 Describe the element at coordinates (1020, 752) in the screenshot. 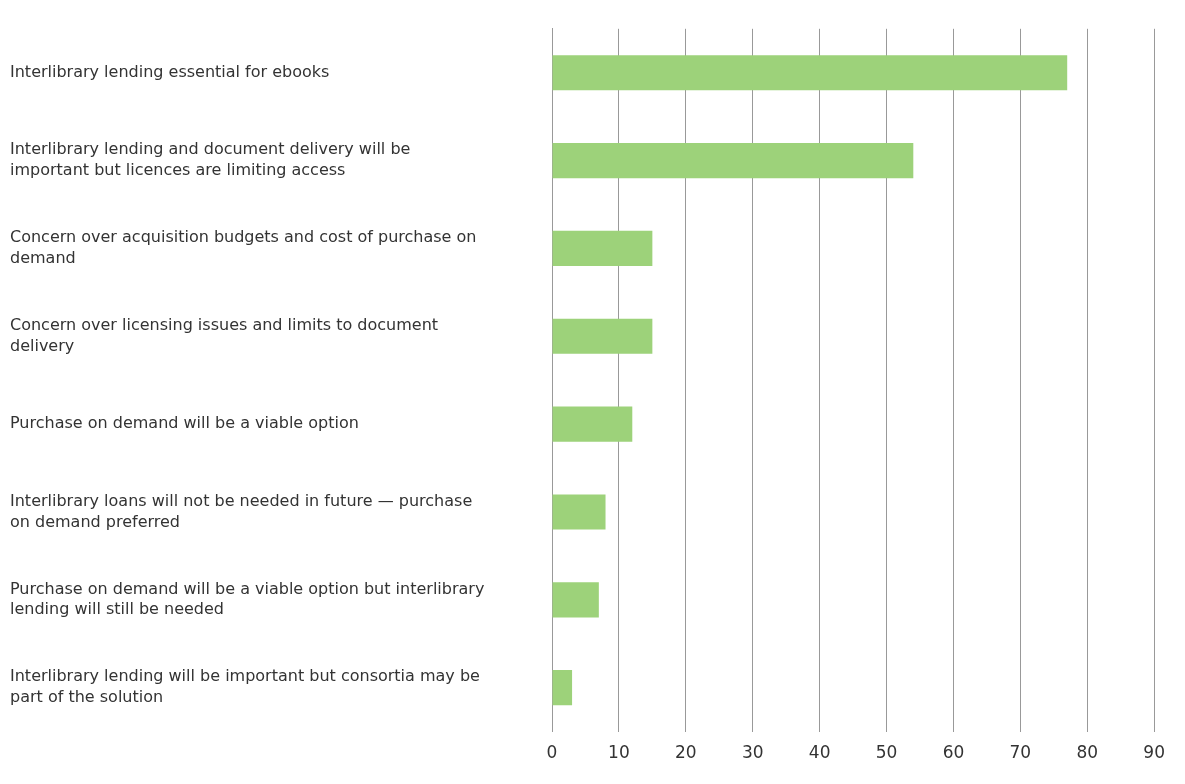

I see `x-tick-label: 70` at that location.